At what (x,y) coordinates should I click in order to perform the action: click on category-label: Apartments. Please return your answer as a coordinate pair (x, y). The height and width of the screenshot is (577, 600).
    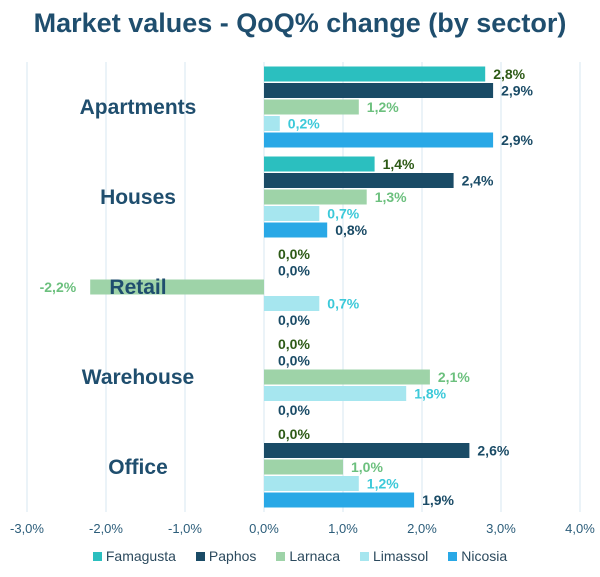
    Looking at the image, I should click on (138, 107).